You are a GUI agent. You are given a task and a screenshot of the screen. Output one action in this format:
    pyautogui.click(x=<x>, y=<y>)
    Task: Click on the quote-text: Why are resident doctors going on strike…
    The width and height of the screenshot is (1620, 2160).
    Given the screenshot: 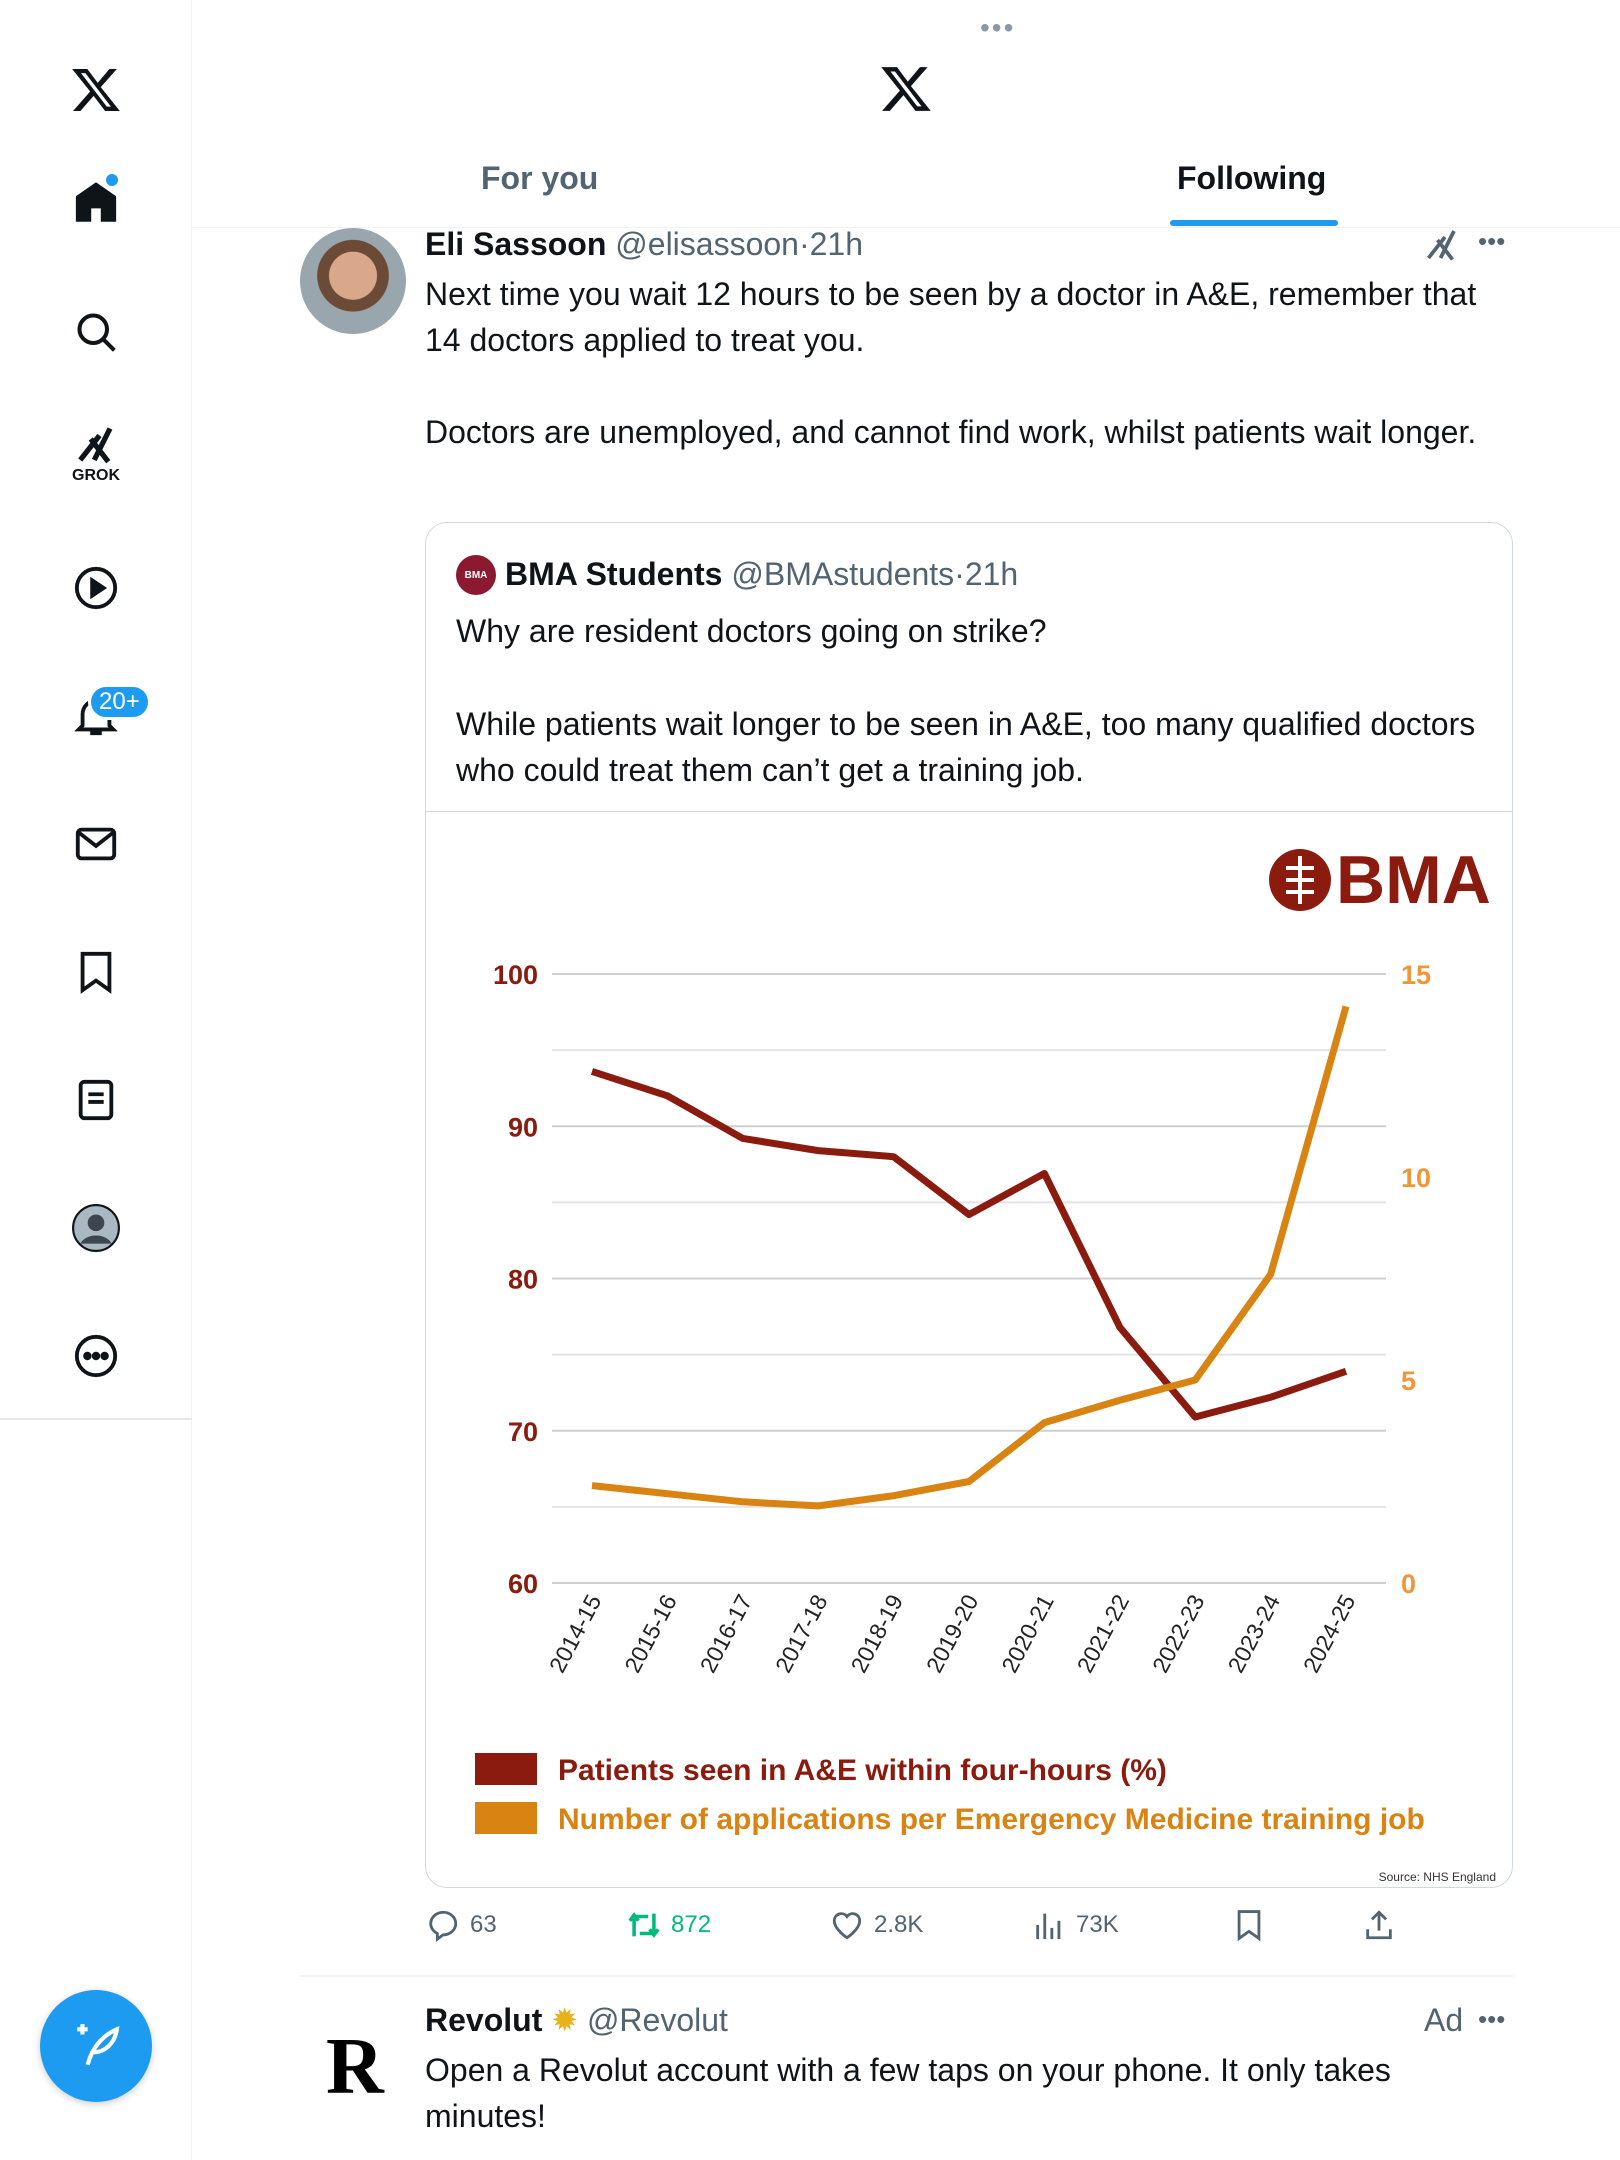 What is the action you would take?
    pyautogui.click(x=751, y=631)
    